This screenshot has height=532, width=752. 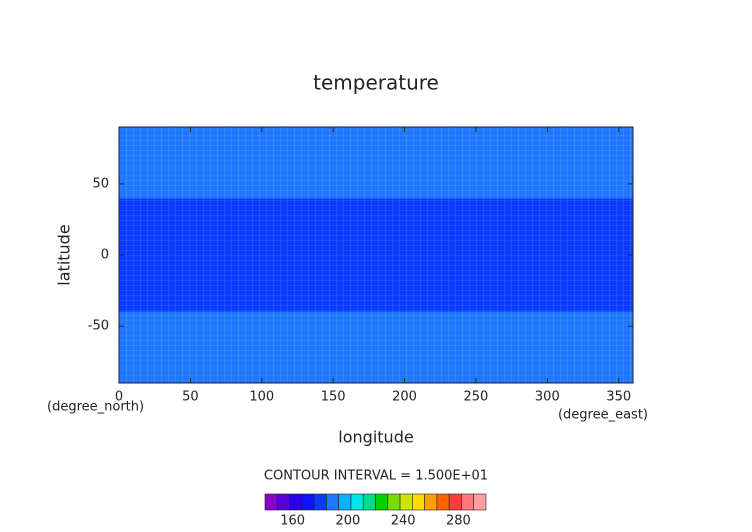 I want to click on x-tick-label: 150, so click(x=333, y=397).